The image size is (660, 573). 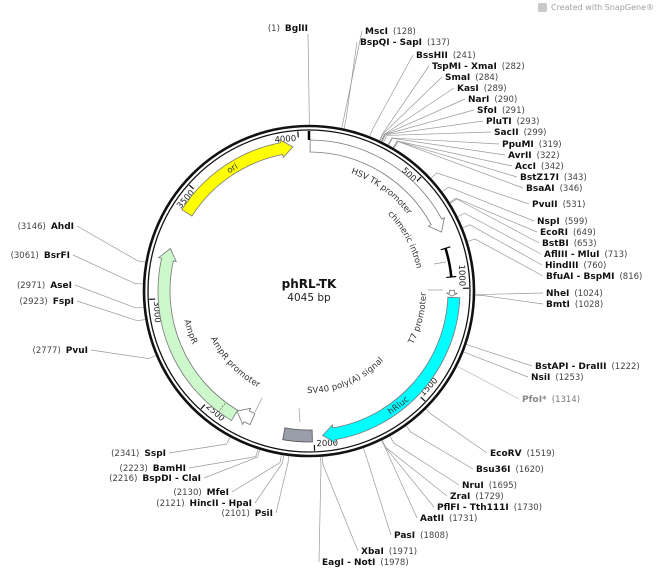 I want to click on enzyme-position: (599), so click(x=576, y=222).